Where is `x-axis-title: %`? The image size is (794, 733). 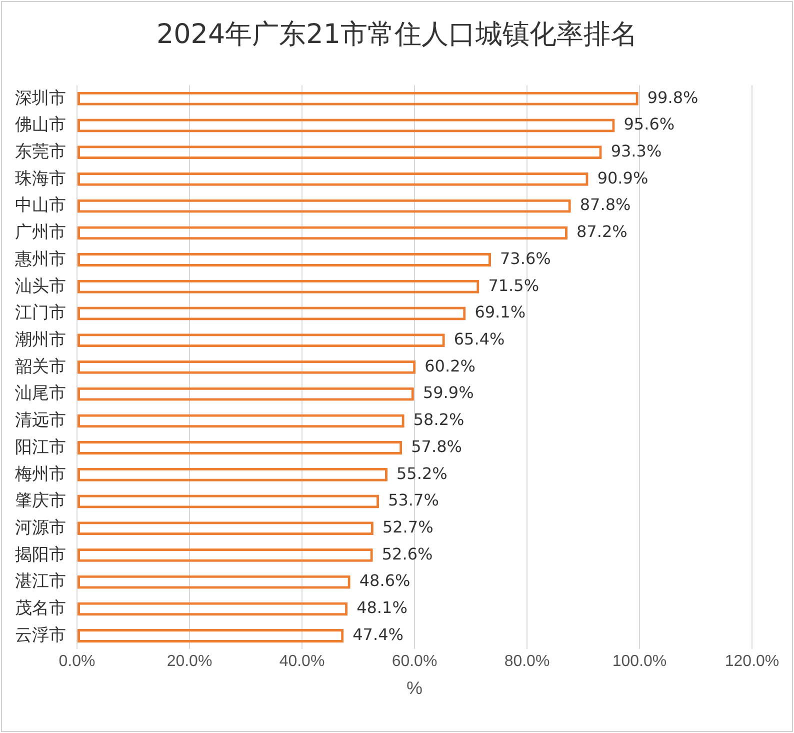 x-axis-title: % is located at coordinates (414, 688).